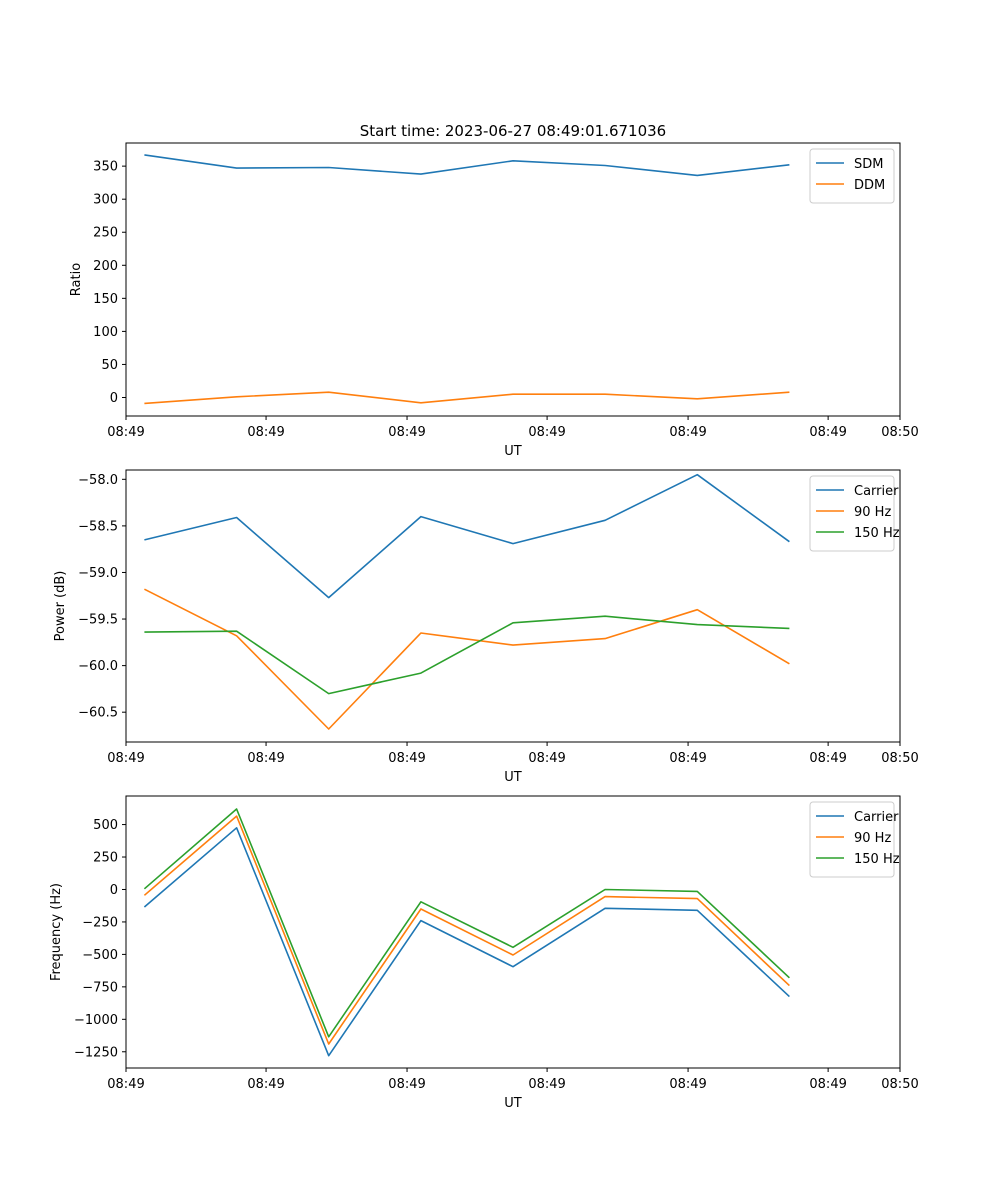  Describe the element at coordinates (96, 1020) in the screenshot. I see `y-tick-label: −1000` at that location.